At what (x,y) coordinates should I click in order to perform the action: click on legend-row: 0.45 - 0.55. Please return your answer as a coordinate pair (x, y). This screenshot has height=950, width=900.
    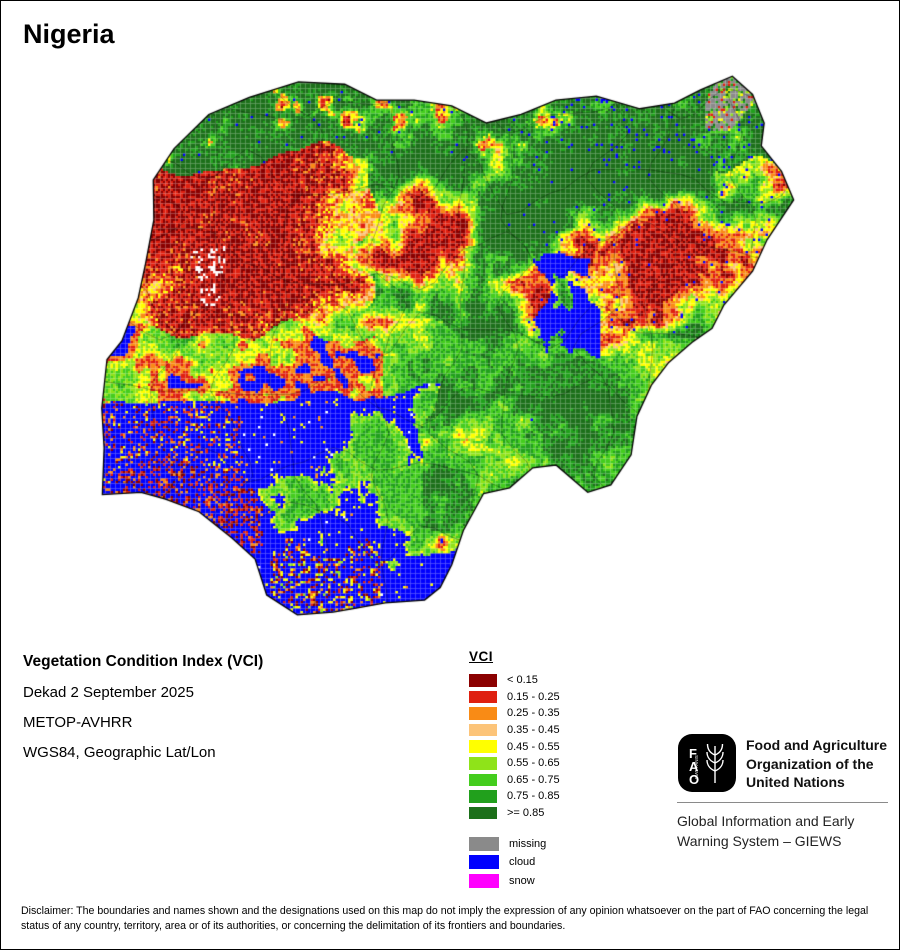
    Looking at the image, I should click on (514, 746).